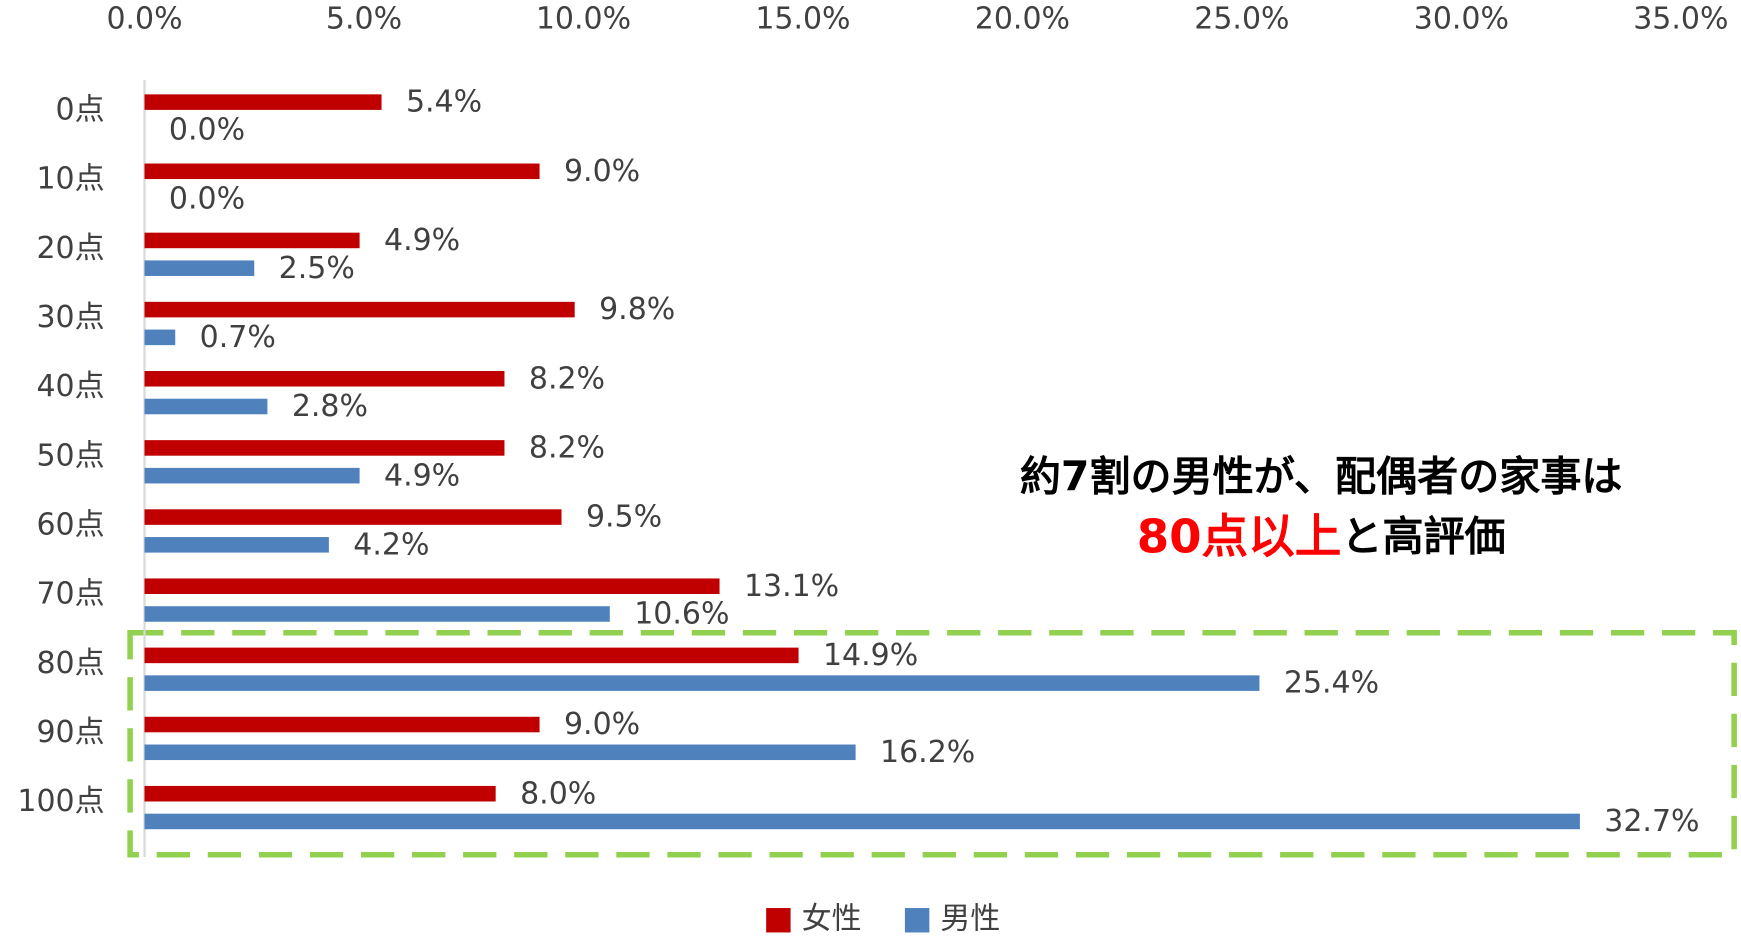 The width and height of the screenshot is (1741, 948). I want to click on value-label: 2.5%, so click(317, 268).